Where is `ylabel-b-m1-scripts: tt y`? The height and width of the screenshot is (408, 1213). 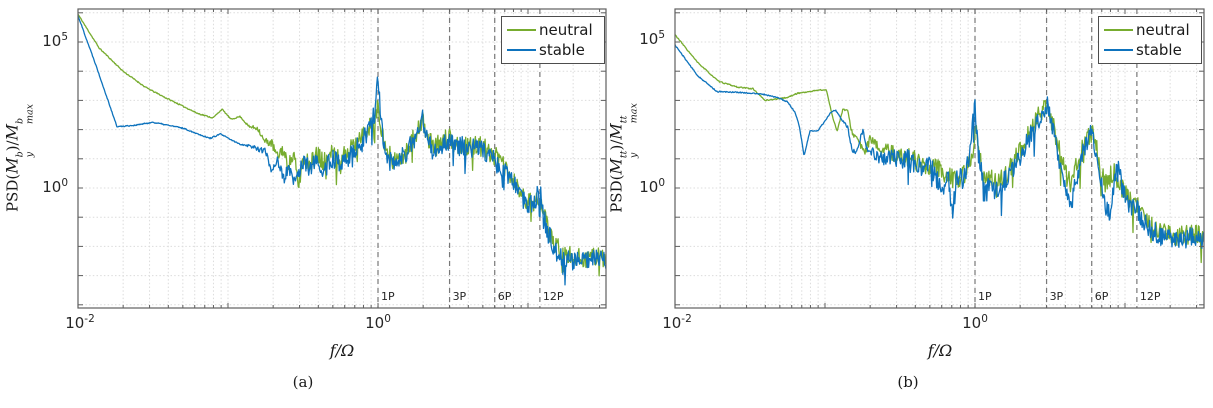
ylabel-b-m1-scripts: tt y is located at coordinates (629, 155).